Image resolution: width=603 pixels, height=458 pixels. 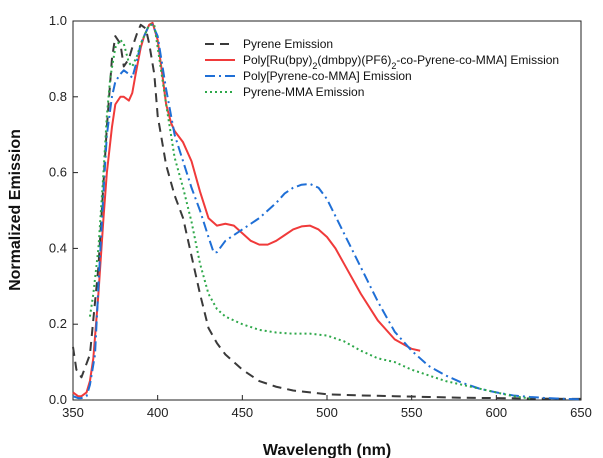 What do you see at coordinates (303, 92) in the screenshot?
I see `legend-label-3: Pyrene-MMA Emission` at bounding box center [303, 92].